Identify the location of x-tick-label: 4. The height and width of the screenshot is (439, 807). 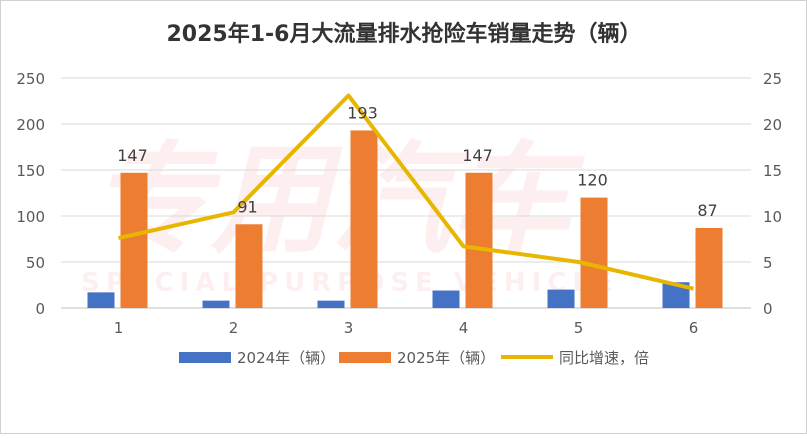
(464, 328).